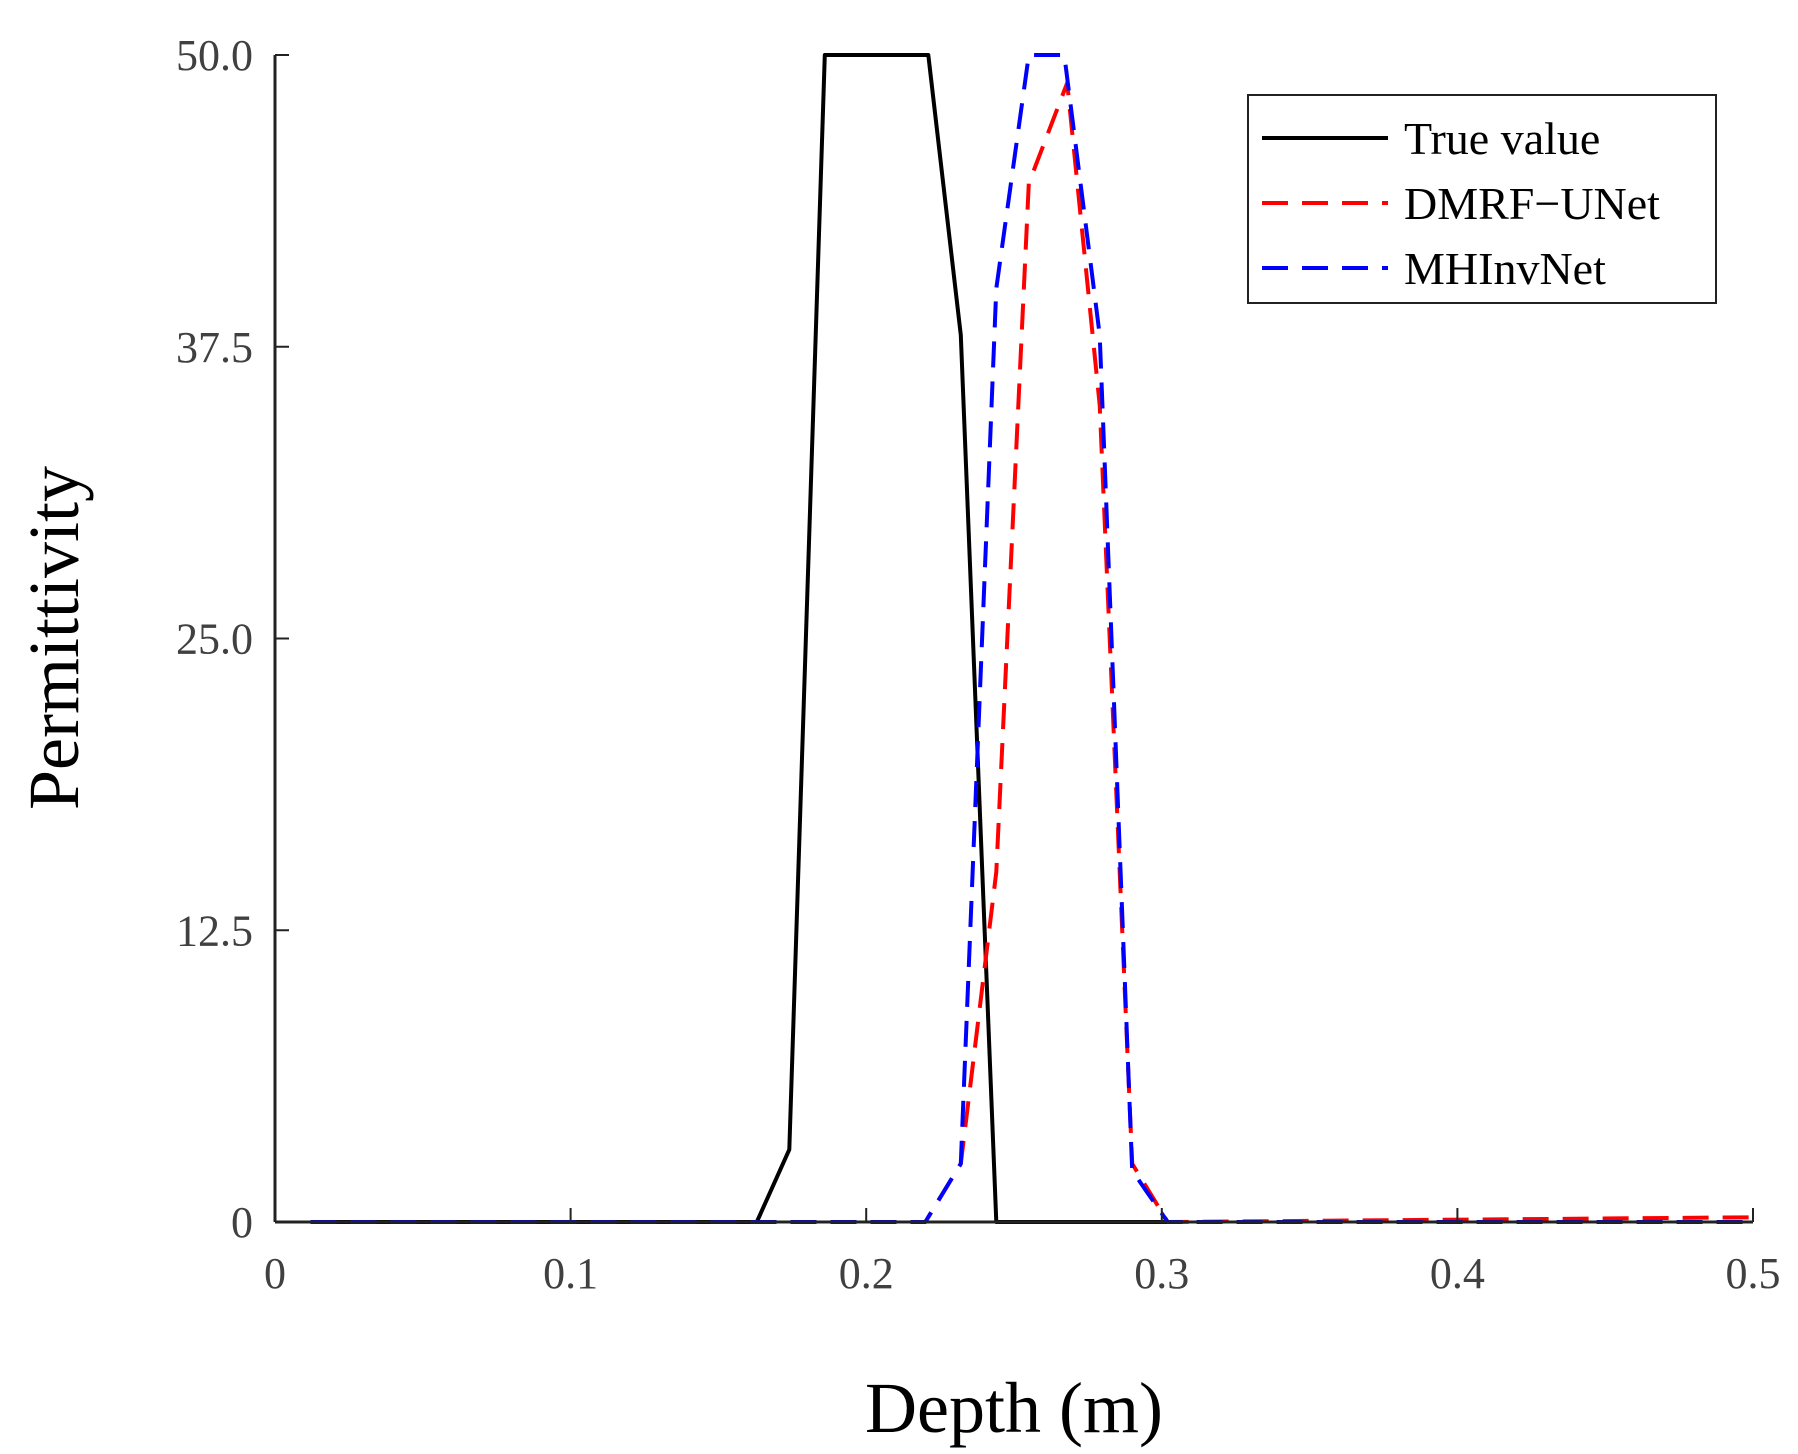 The width and height of the screenshot is (1798, 1454). I want to click on y-tick-label: 25.0, so click(214, 639).